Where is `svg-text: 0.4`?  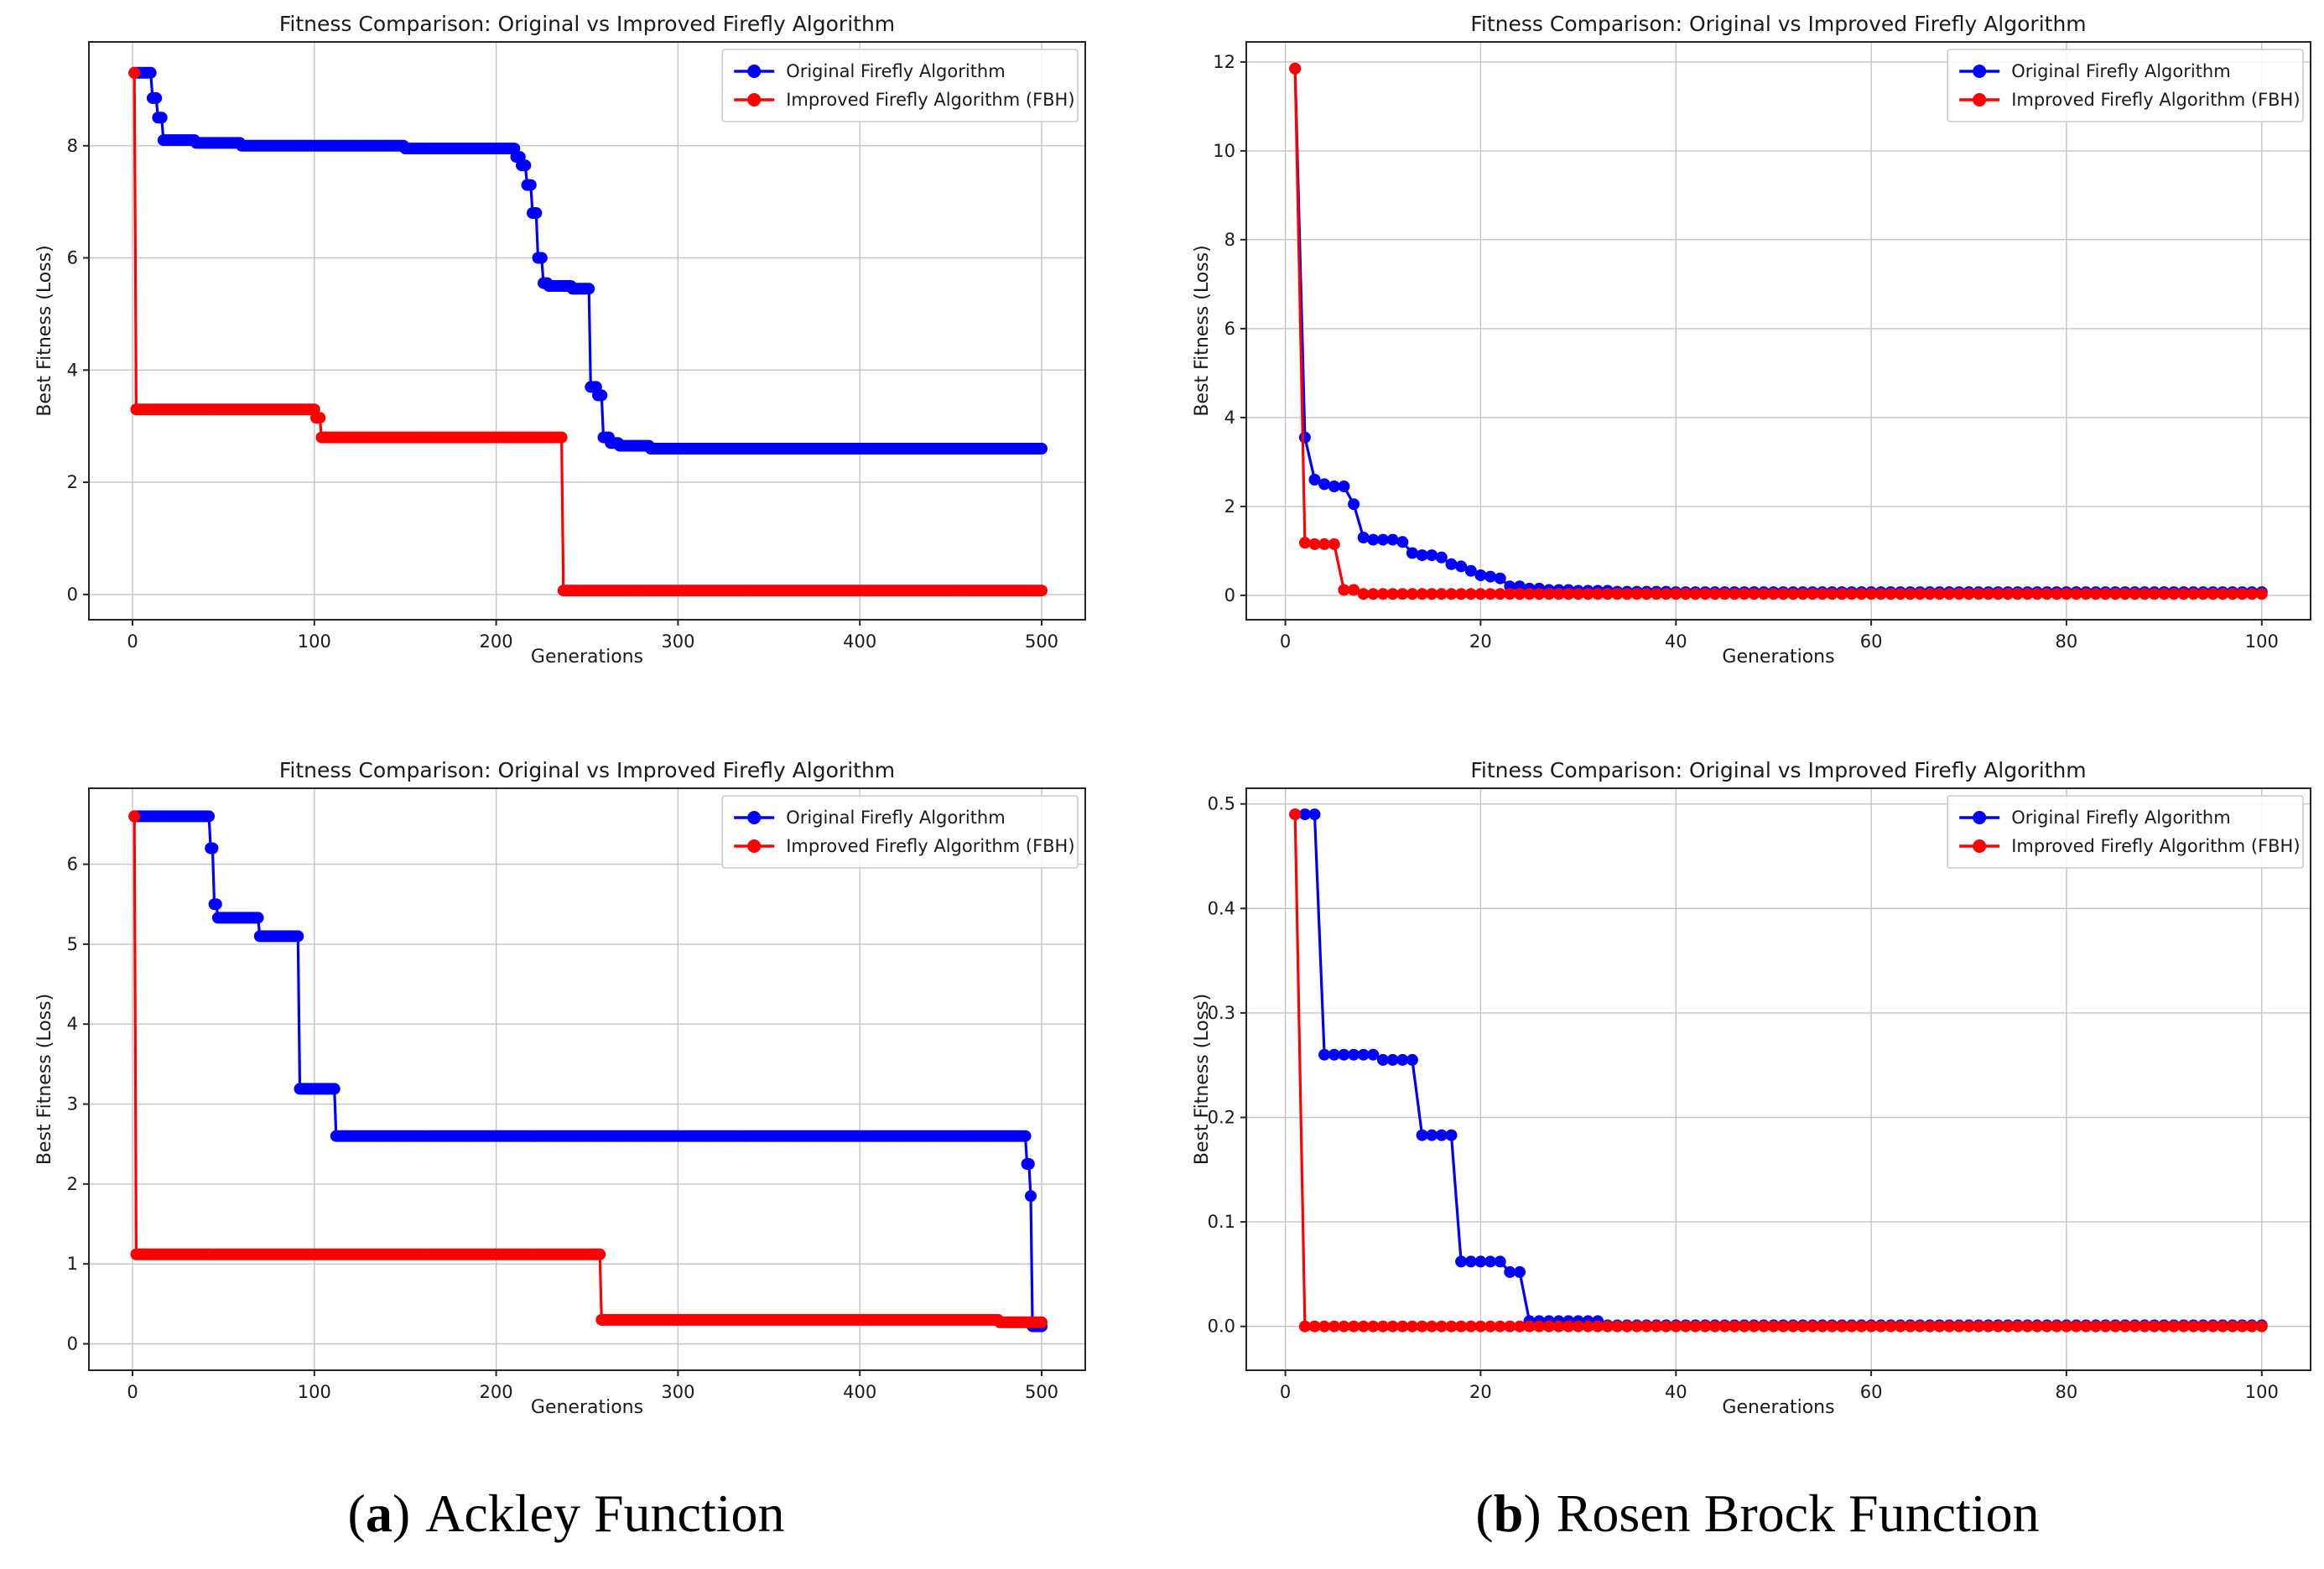
svg-text: 0.4 is located at coordinates (1221, 908).